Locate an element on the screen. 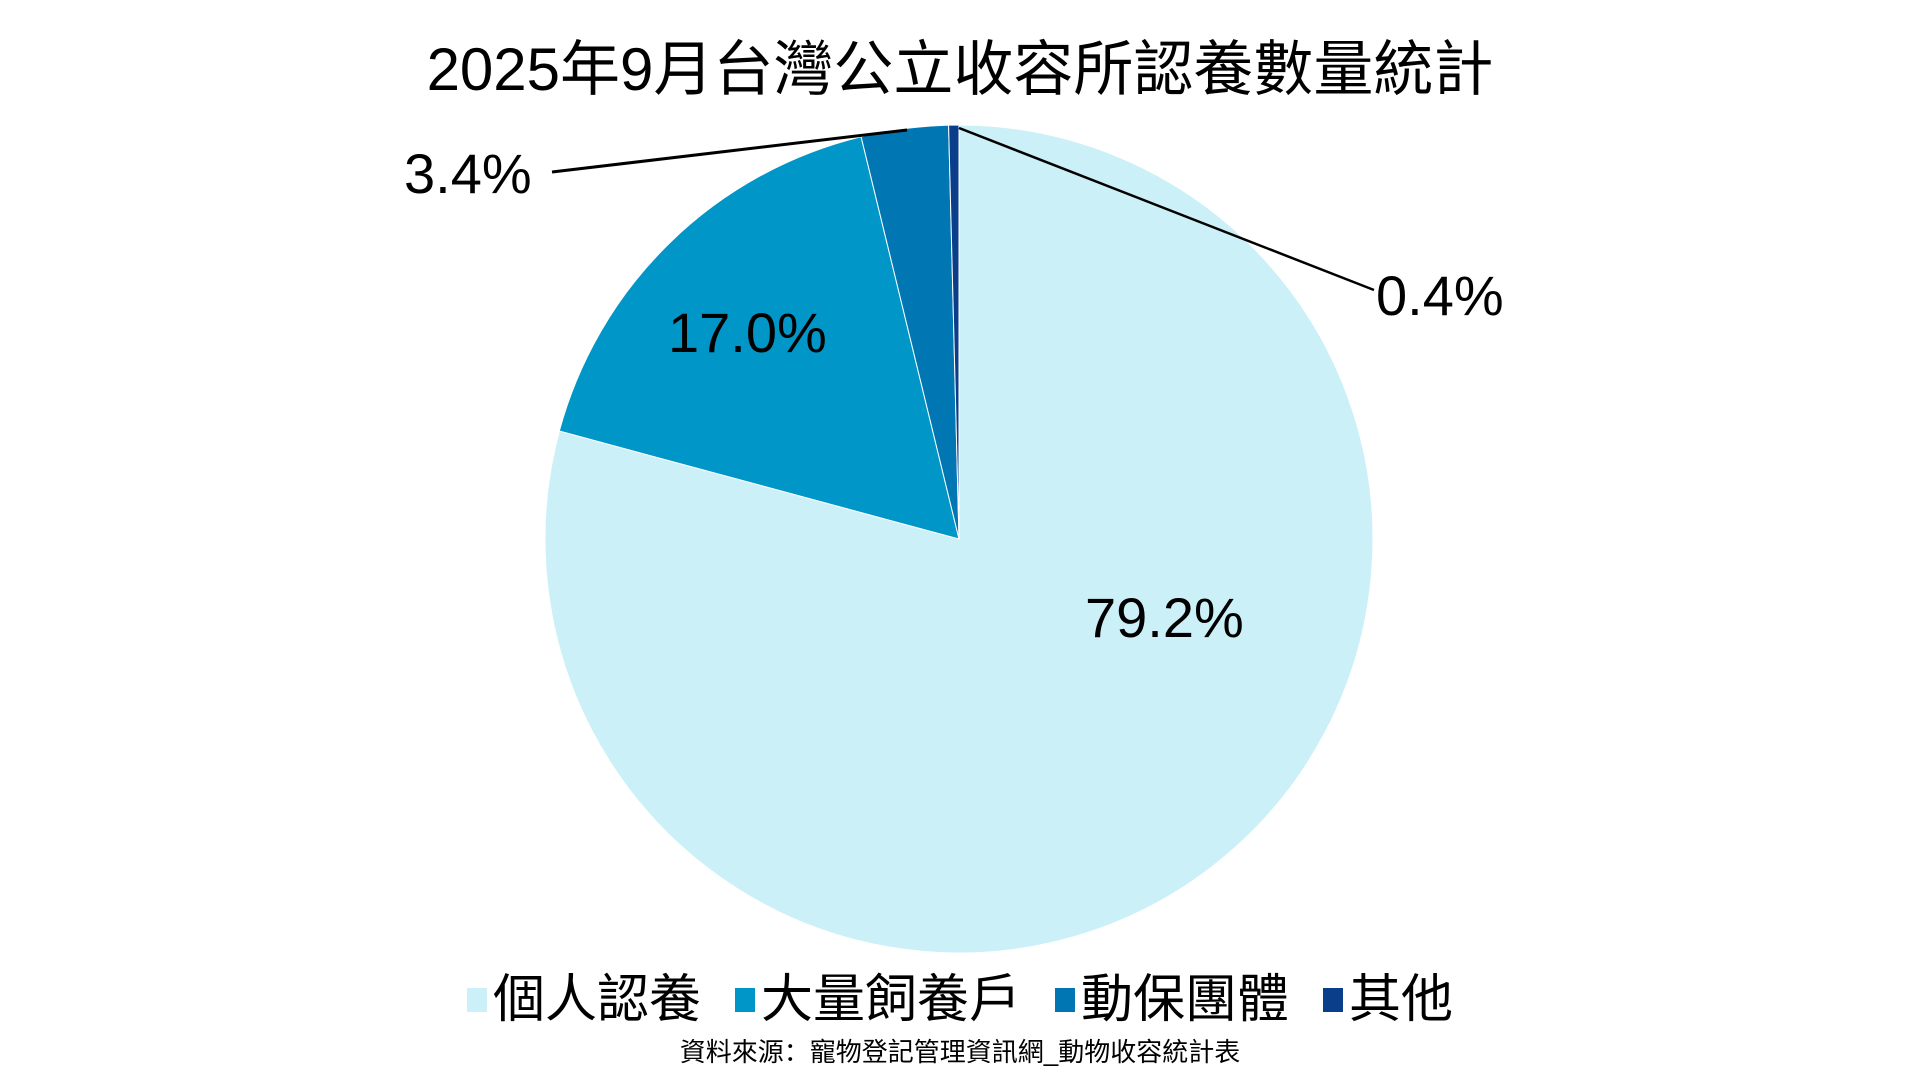 This screenshot has width=1920, height=1080. leader-line-groups is located at coordinates (729, 151).